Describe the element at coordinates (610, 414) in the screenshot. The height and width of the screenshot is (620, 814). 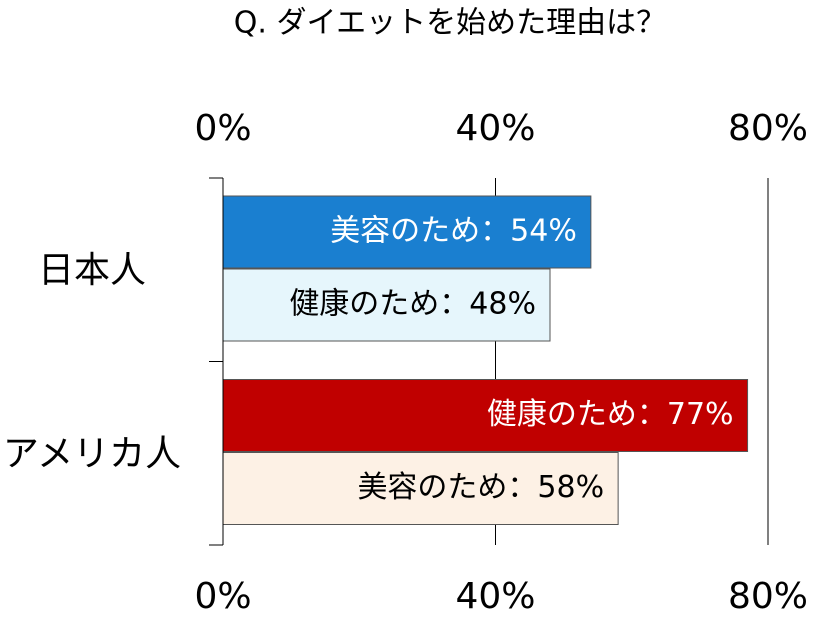
I see `value-label: 健康のため：77%` at that location.